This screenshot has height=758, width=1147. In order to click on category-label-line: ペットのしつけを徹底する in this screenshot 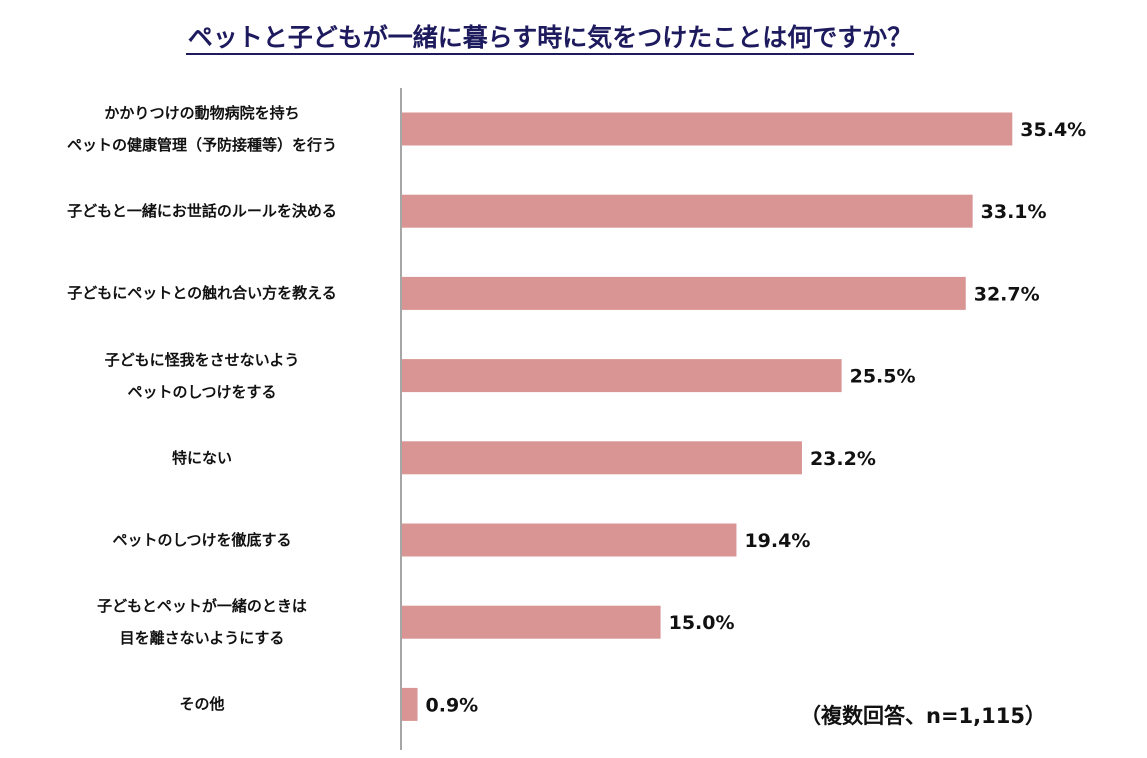, I will do `click(202, 540)`.